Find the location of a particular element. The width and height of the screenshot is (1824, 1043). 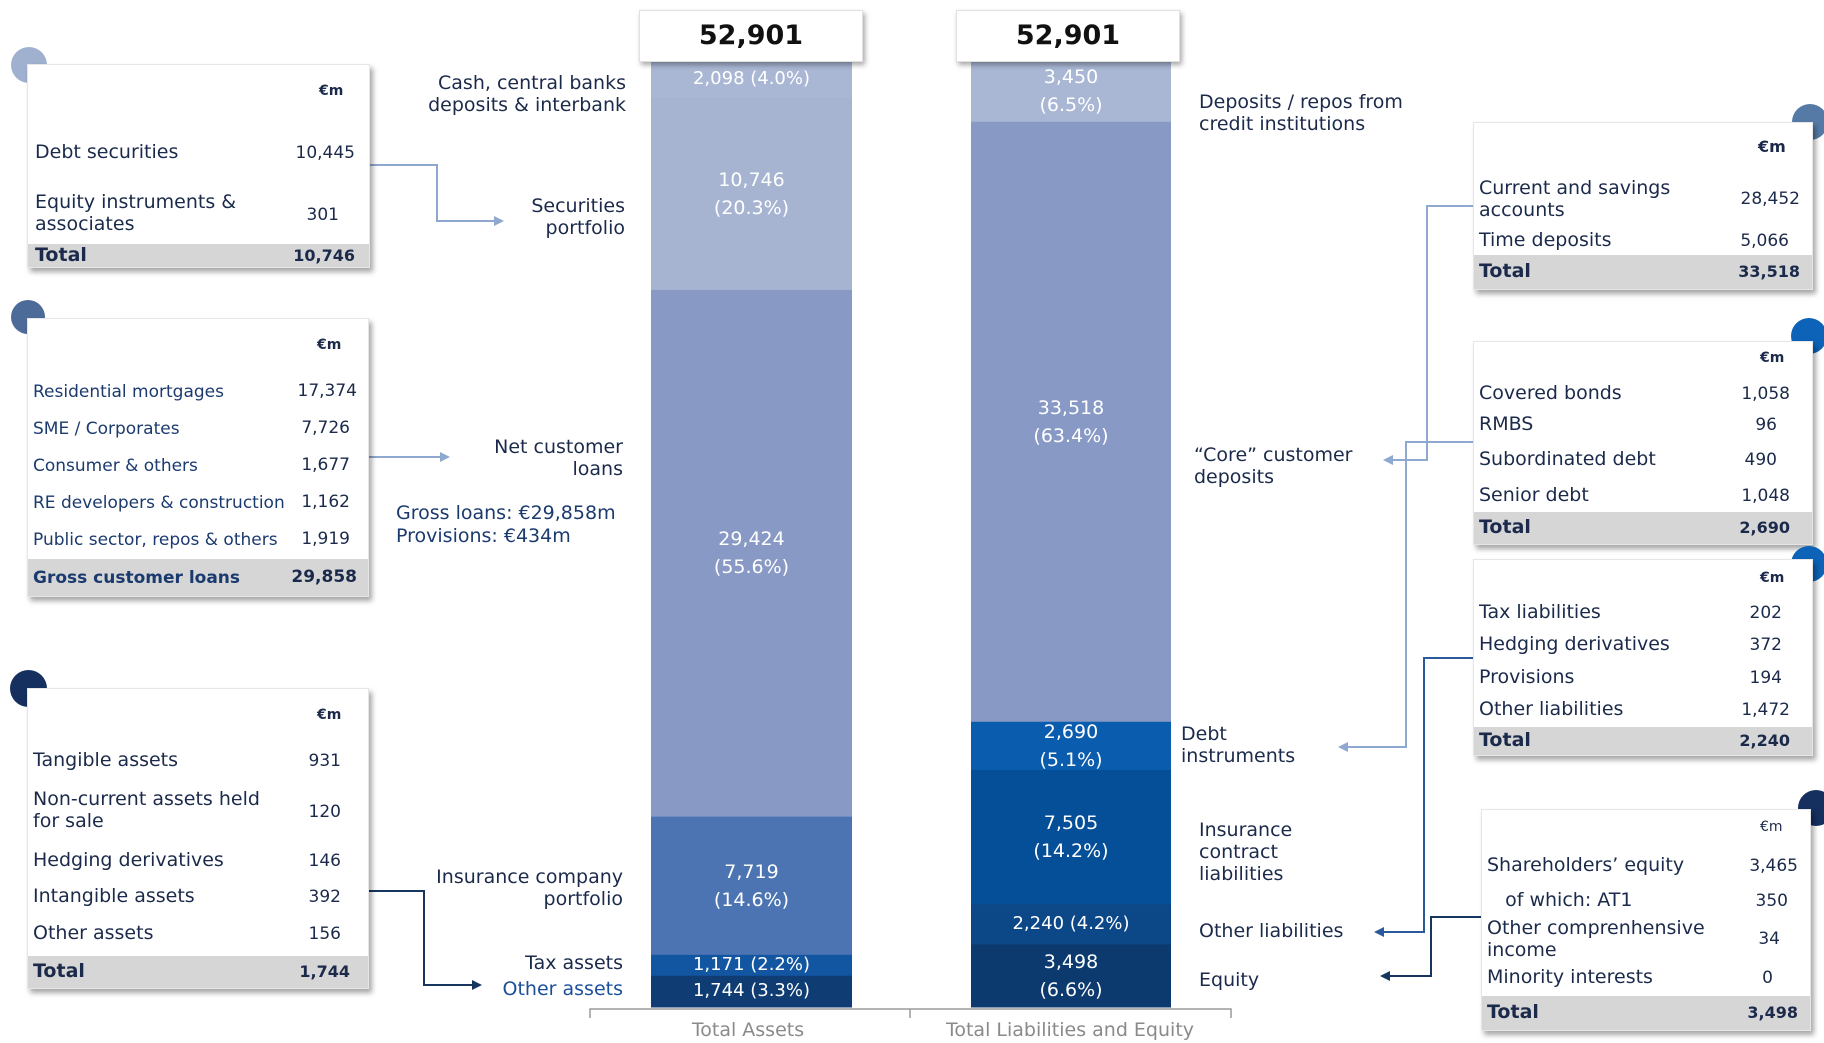

equity-row-label: of which: AT1 is located at coordinates (1560, 900).